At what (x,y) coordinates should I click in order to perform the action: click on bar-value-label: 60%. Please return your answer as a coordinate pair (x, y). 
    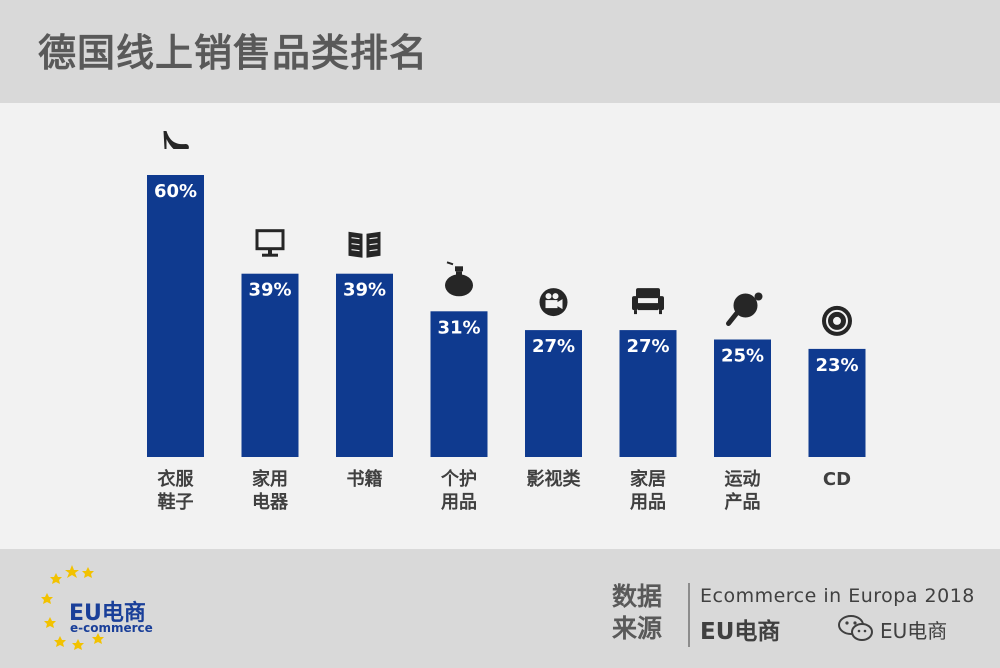
    Looking at the image, I should click on (175, 191).